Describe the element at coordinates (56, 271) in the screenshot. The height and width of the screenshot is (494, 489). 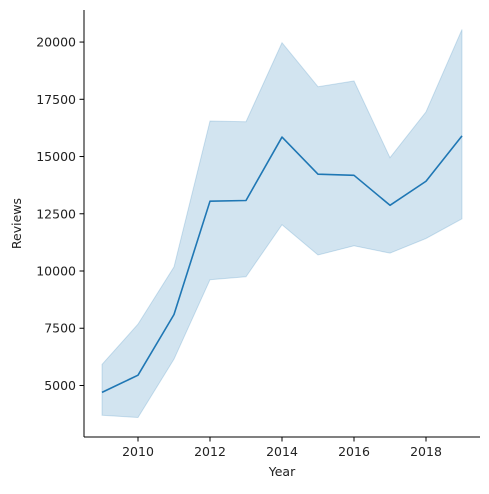
I see `y-tick-label: 10000` at that location.